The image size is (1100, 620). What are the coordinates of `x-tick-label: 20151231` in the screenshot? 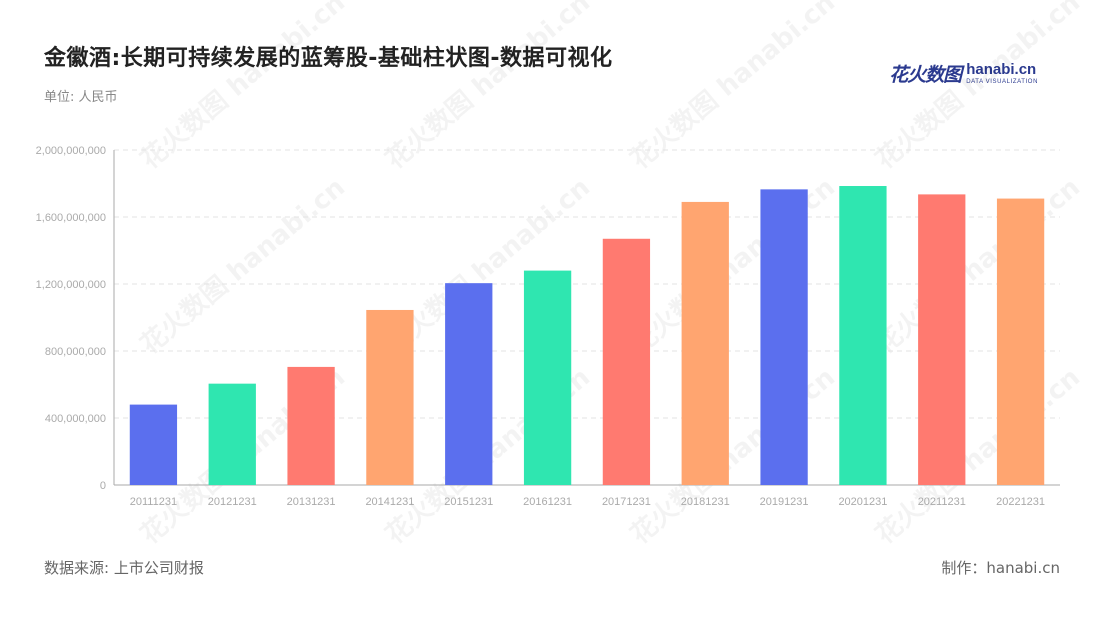 It's located at (468, 502).